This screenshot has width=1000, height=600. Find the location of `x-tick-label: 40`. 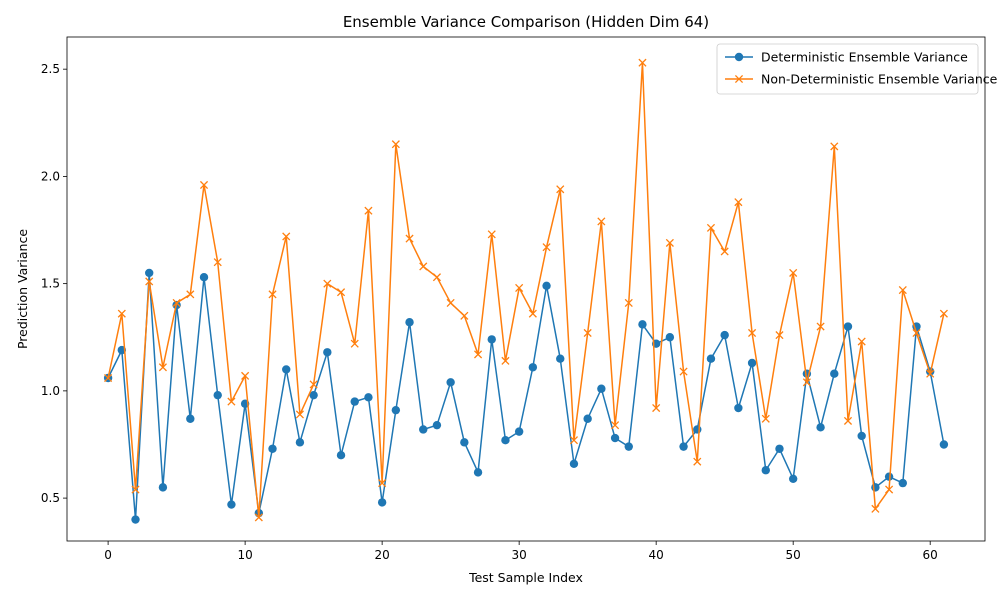

x-tick-label: 40 is located at coordinates (656, 555).